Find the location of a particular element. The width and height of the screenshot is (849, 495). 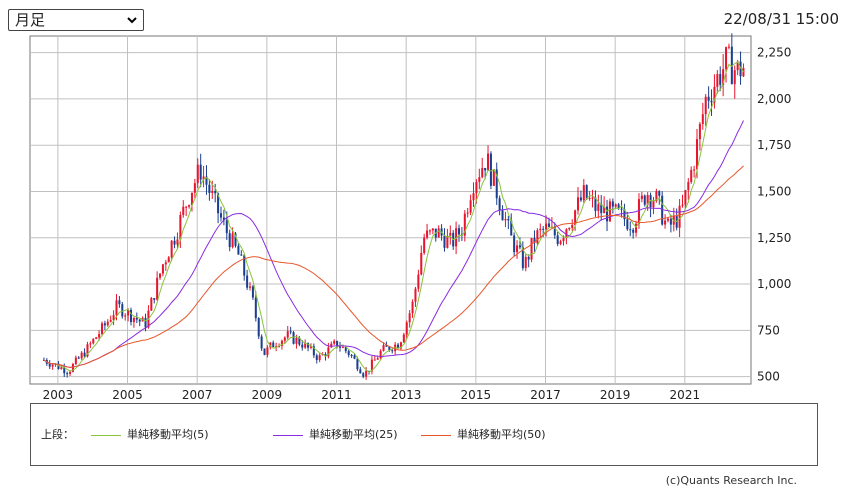

x-axis-labels: 2003 2005 2007 2009 2011 2013 2015 2017 2019 2021 is located at coordinates (372, 394).